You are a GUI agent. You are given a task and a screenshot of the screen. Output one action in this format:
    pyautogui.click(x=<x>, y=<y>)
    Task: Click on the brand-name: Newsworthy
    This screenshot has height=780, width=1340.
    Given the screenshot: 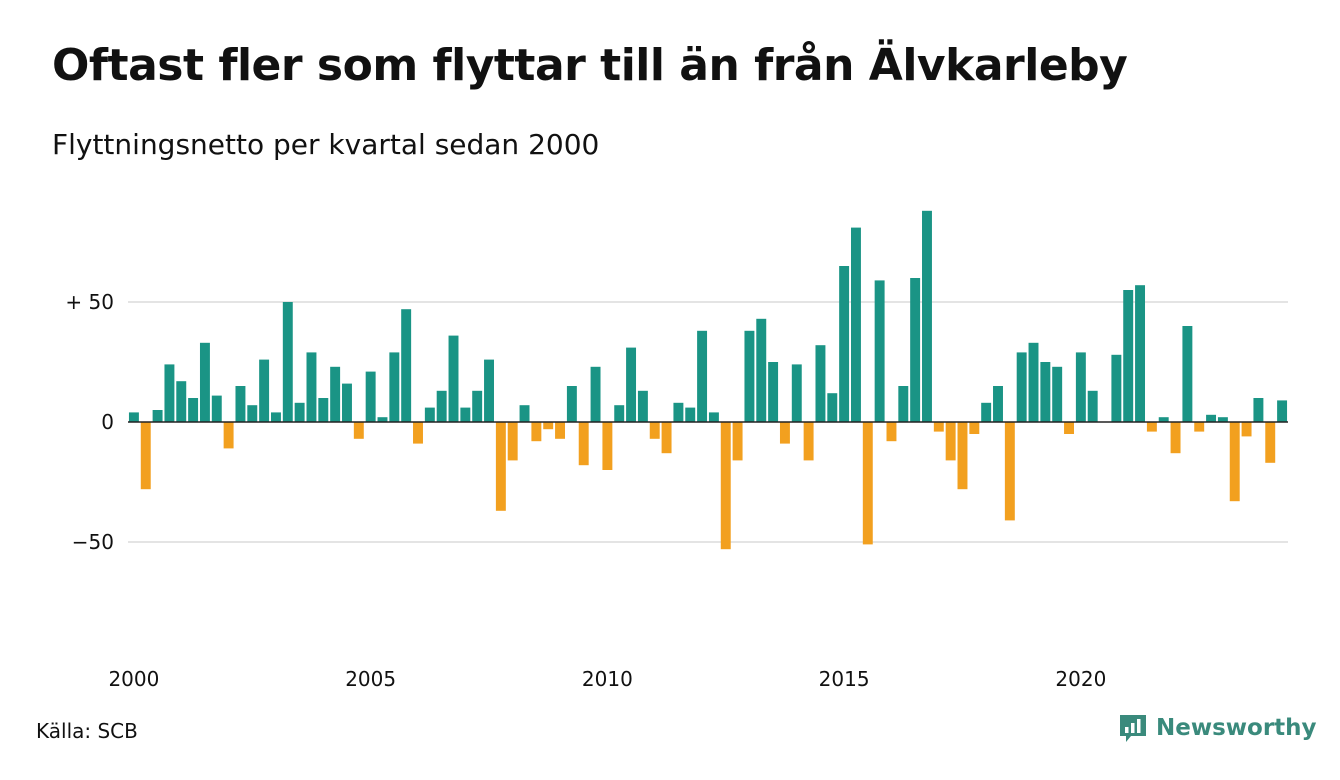 What is the action you would take?
    pyautogui.click(x=1236, y=728)
    